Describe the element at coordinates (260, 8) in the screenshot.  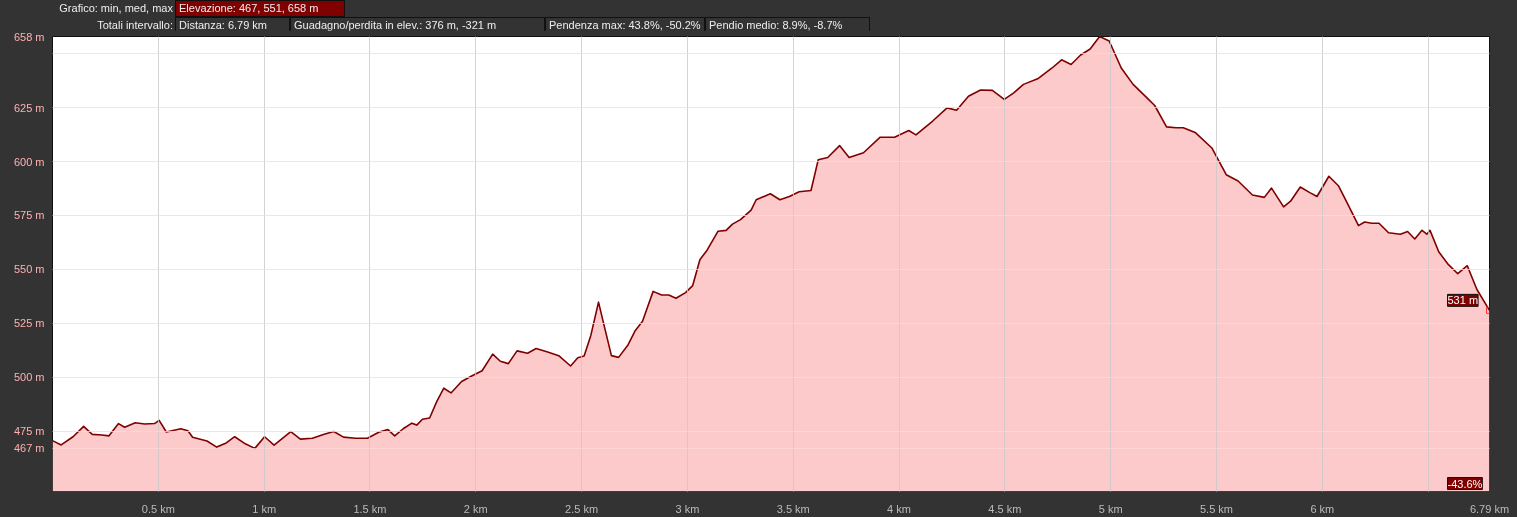
I see `text: Elevazione: 467, 551, 658 m` at that location.